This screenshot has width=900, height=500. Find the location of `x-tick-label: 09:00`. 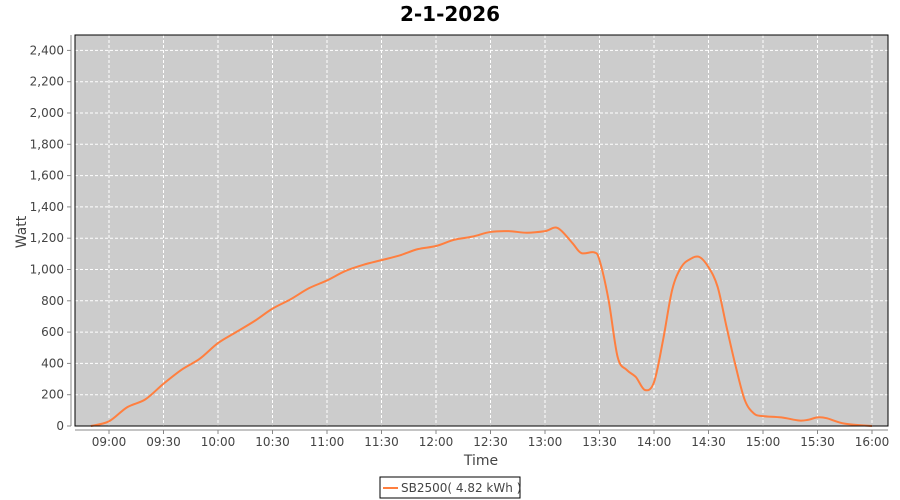

x-tick-label: 09:00 is located at coordinates (109, 442).